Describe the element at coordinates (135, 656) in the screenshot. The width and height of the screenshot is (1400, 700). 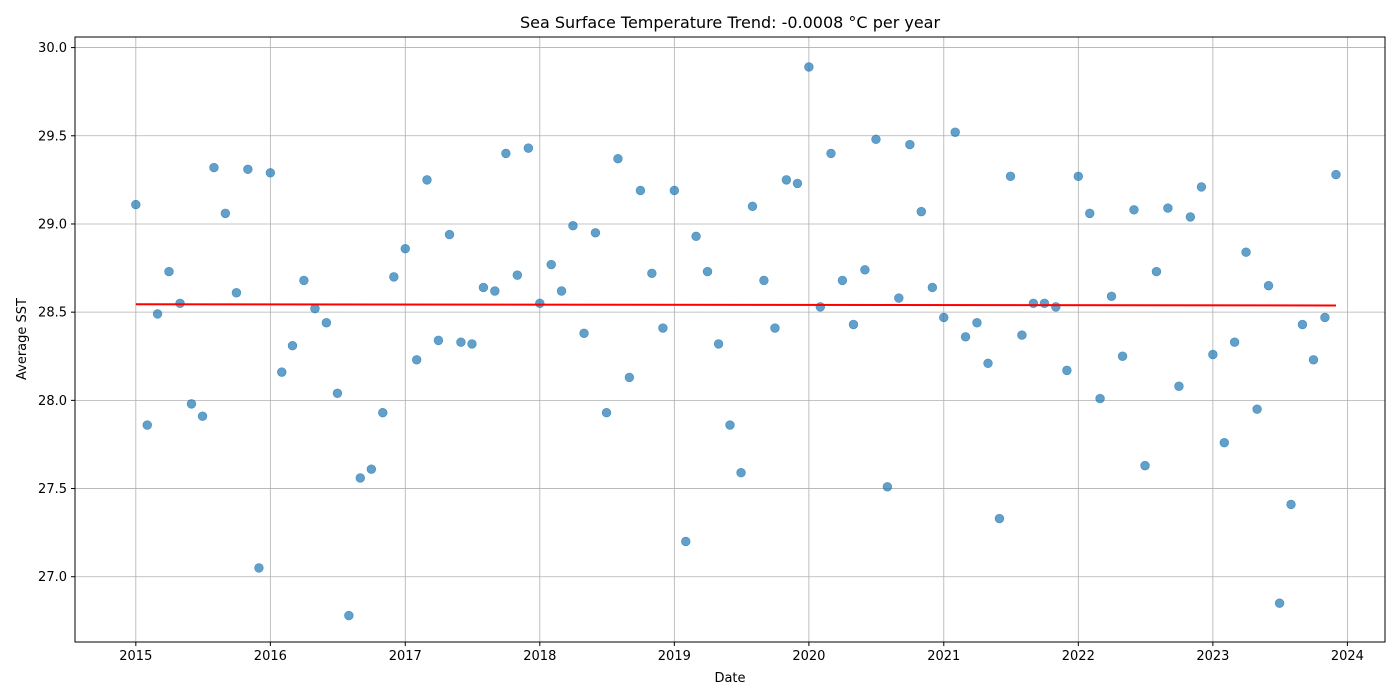
I see `x-tick-label: 2015` at that location.